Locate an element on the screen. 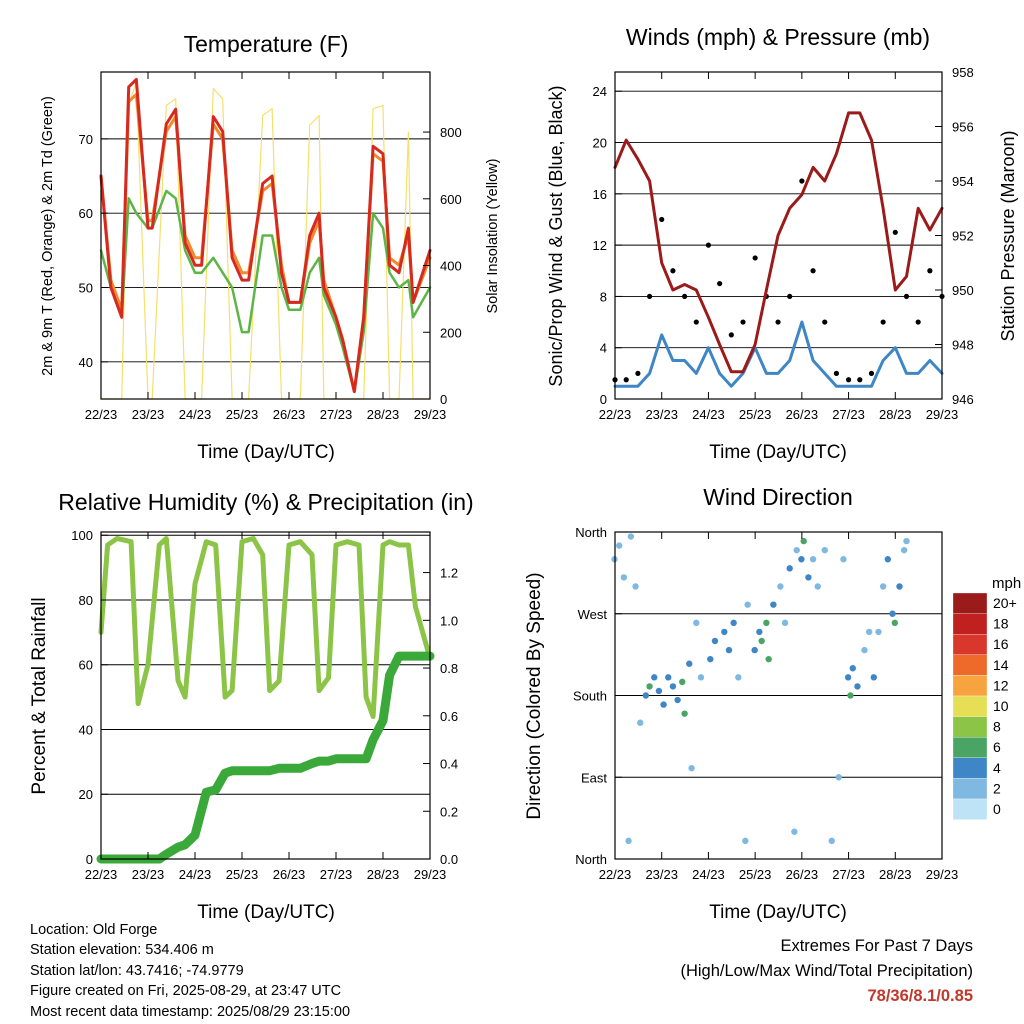 Image resolution: width=1024 pixels, height=1024 pixels. x-tick-label: 25/23 is located at coordinates (242, 874).